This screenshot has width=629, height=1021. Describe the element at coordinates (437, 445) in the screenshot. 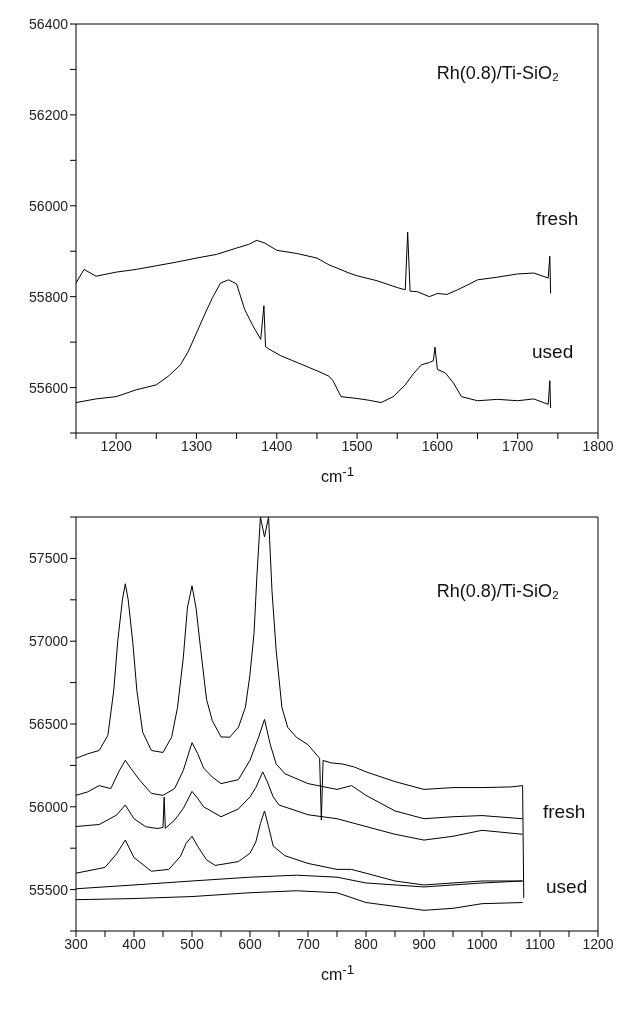

I see `x-tick-label: 1600` at that location.